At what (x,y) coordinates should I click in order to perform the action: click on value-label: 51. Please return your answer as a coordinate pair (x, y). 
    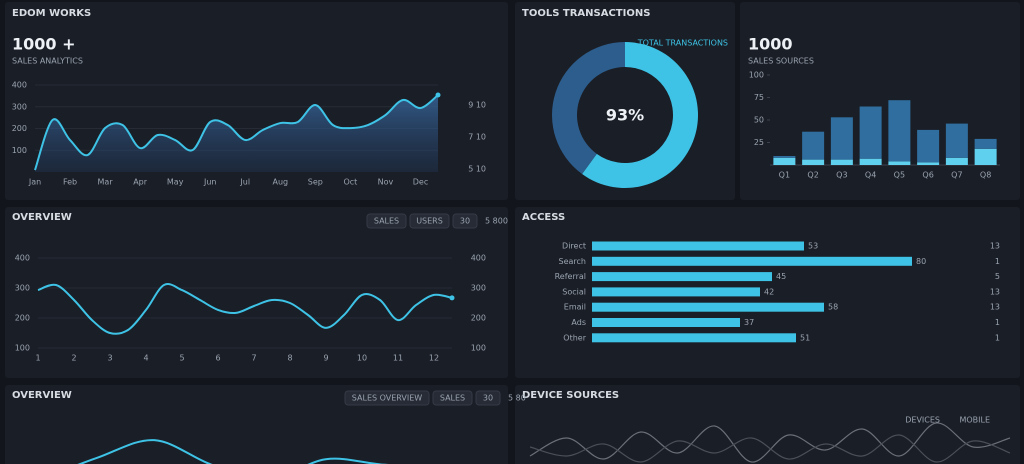
    Looking at the image, I should click on (805, 337).